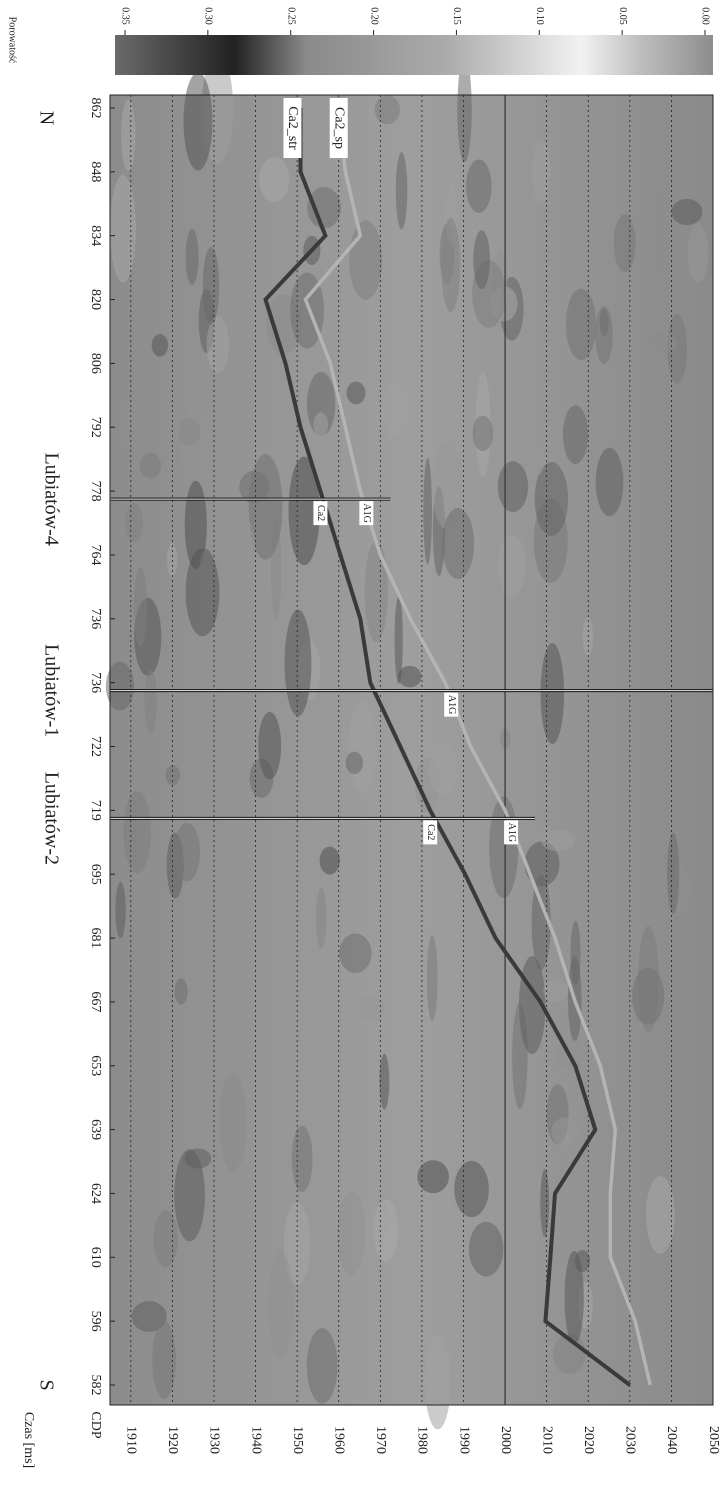 This screenshot has width=724, height=1497. What do you see at coordinates (290, 16) in the screenshot?
I see `colorbar-tick-label: 0.25` at bounding box center [290, 16].